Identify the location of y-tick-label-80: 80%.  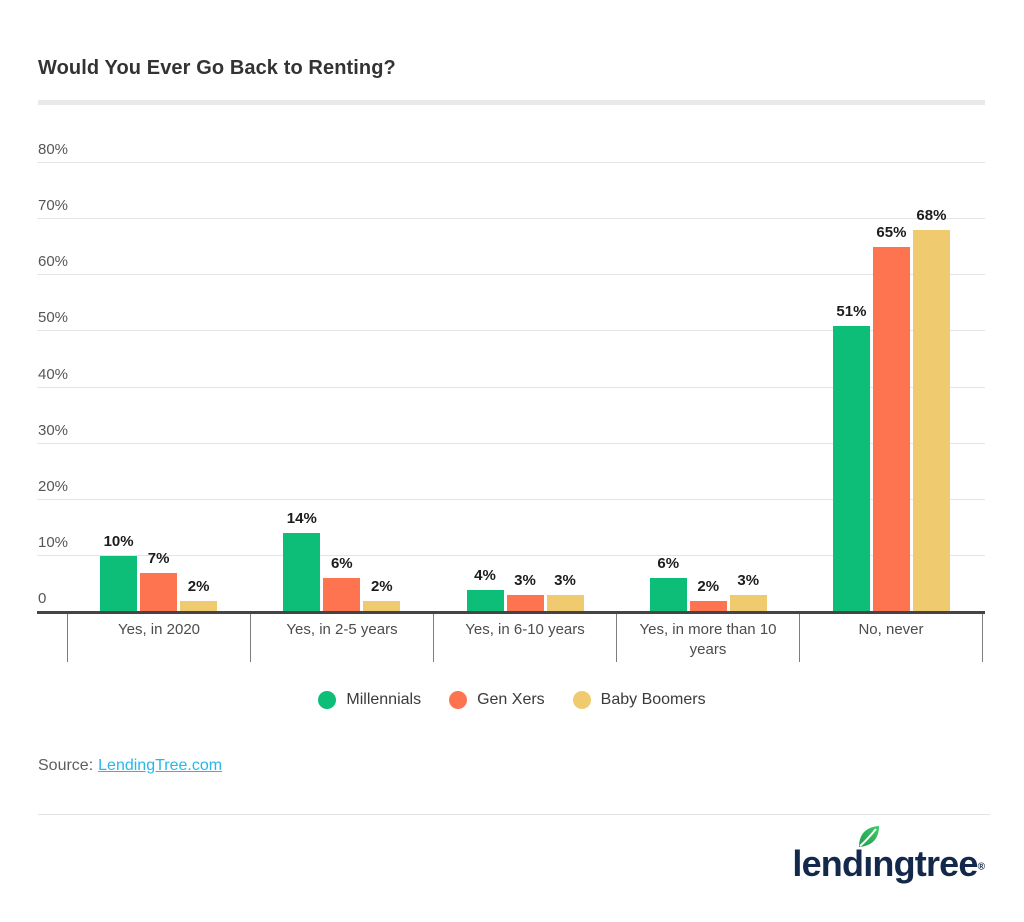
(53, 149).